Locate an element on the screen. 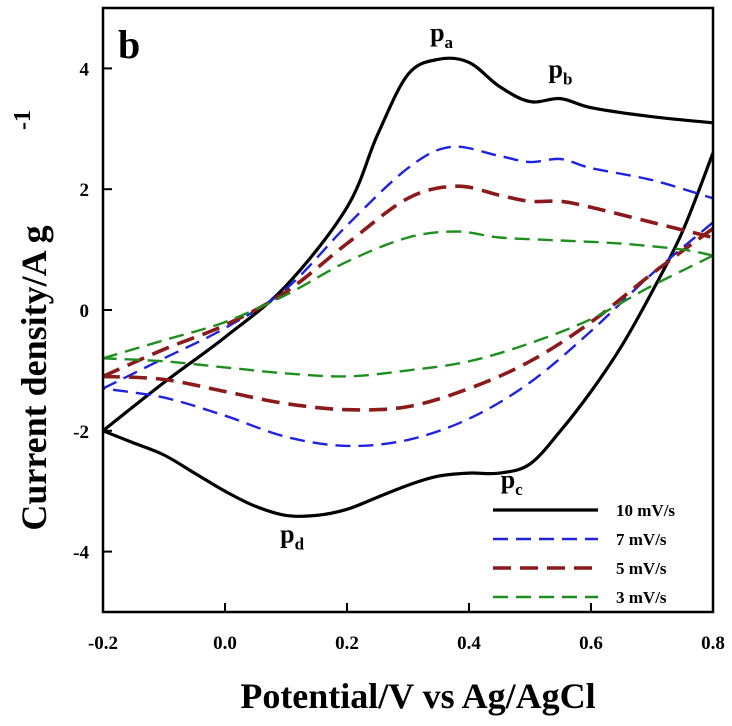 The image size is (732, 726). series-3-mv-per-s-anodic-curve is located at coordinates (408, 295).